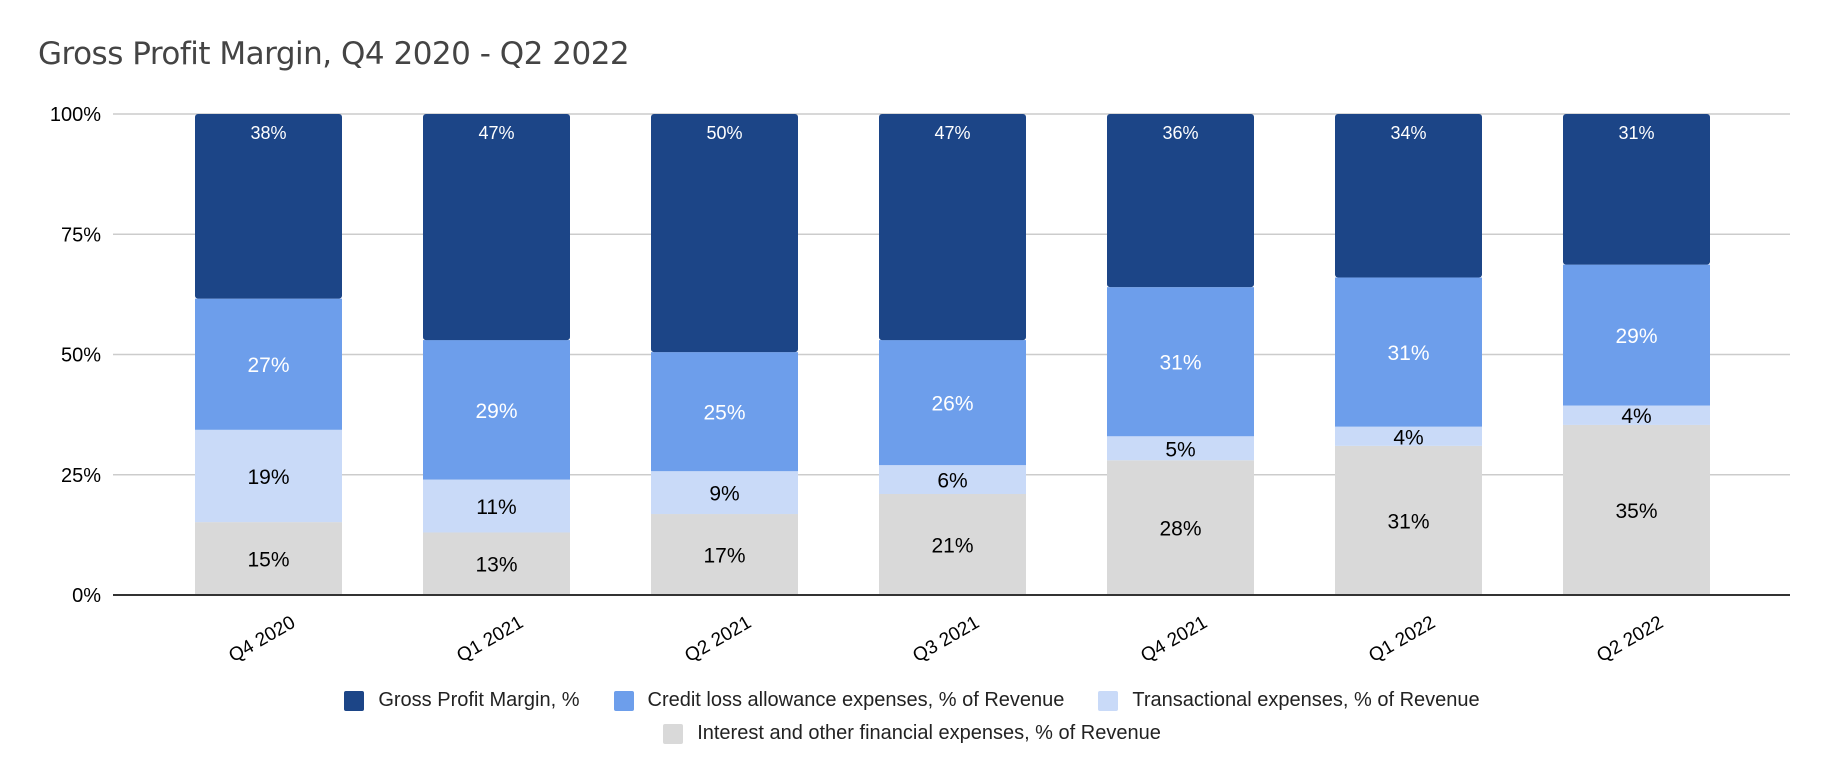 This screenshot has width=1824, height=784. What do you see at coordinates (75, 115) in the screenshot?
I see `y-tick-label: 100%` at bounding box center [75, 115].